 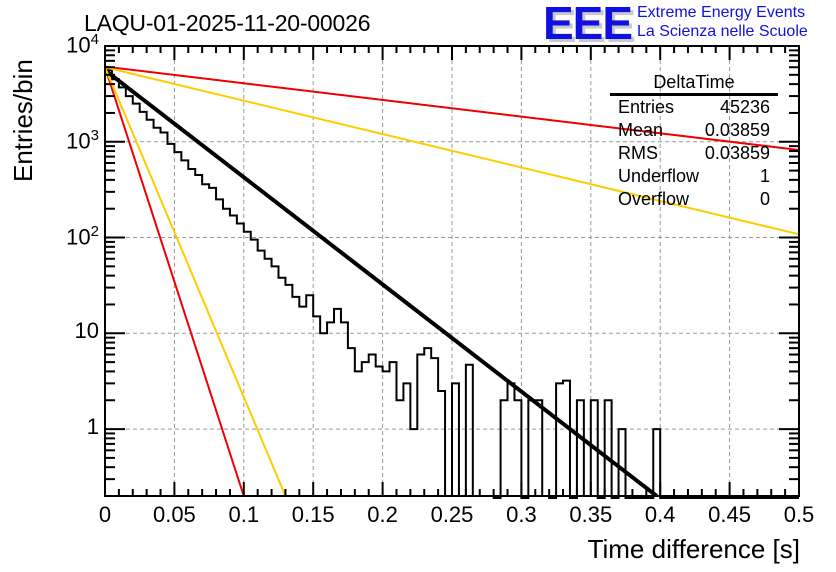 I want to click on stats-value: 45236, so click(x=744, y=107).